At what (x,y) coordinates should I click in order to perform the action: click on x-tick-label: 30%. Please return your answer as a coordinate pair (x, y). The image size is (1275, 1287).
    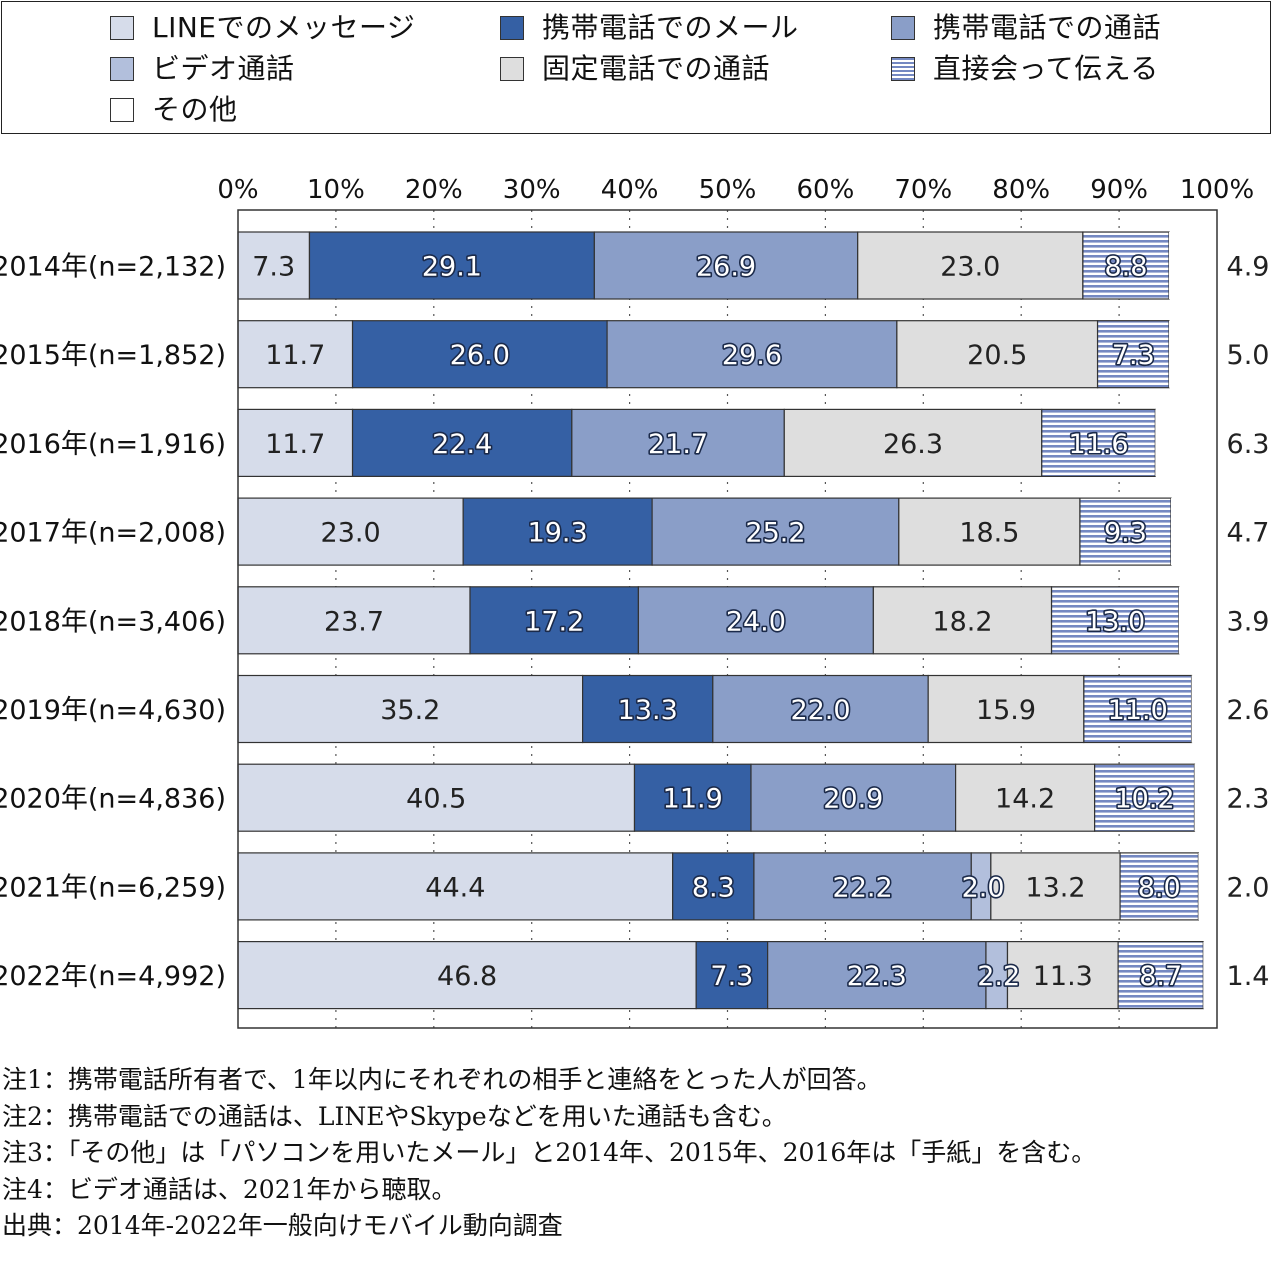
    Looking at the image, I should click on (532, 190).